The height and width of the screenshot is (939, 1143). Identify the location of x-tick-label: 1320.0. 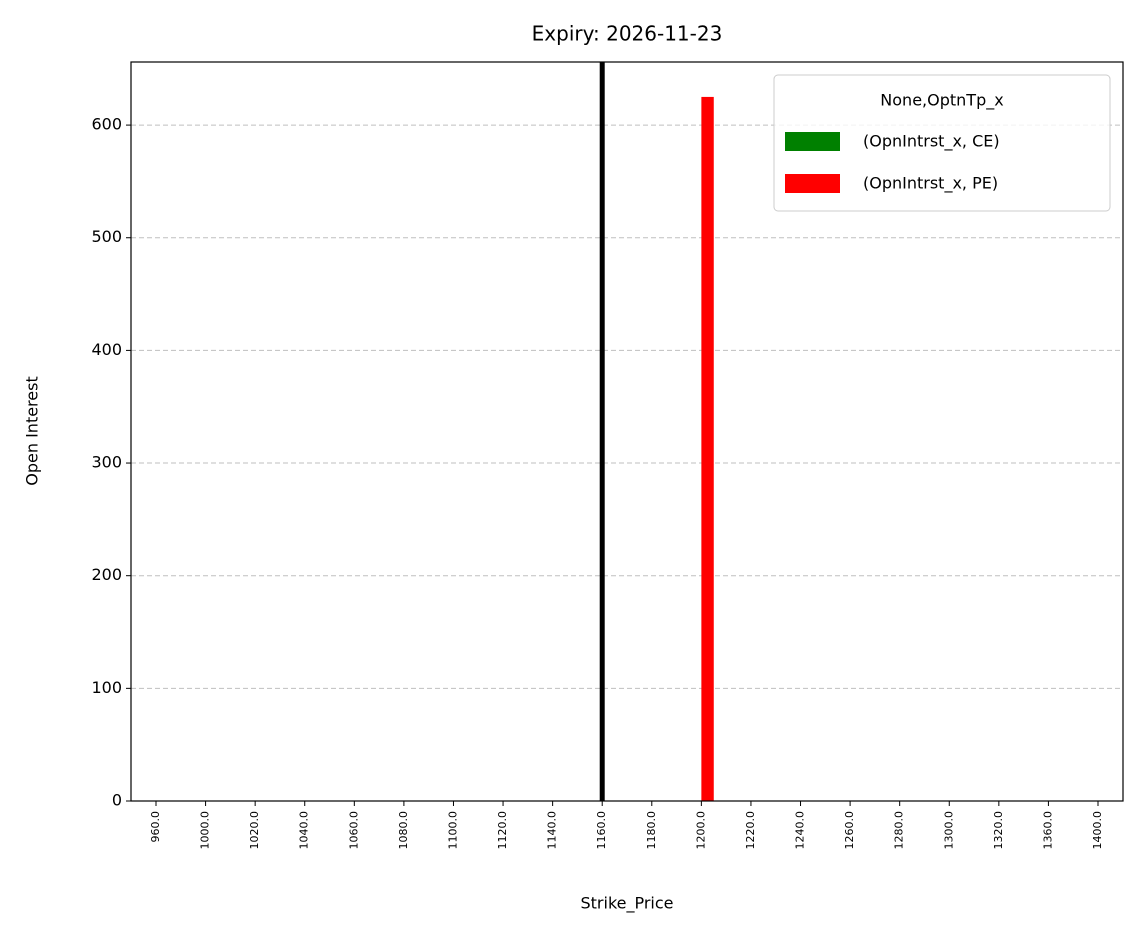
(998, 830).